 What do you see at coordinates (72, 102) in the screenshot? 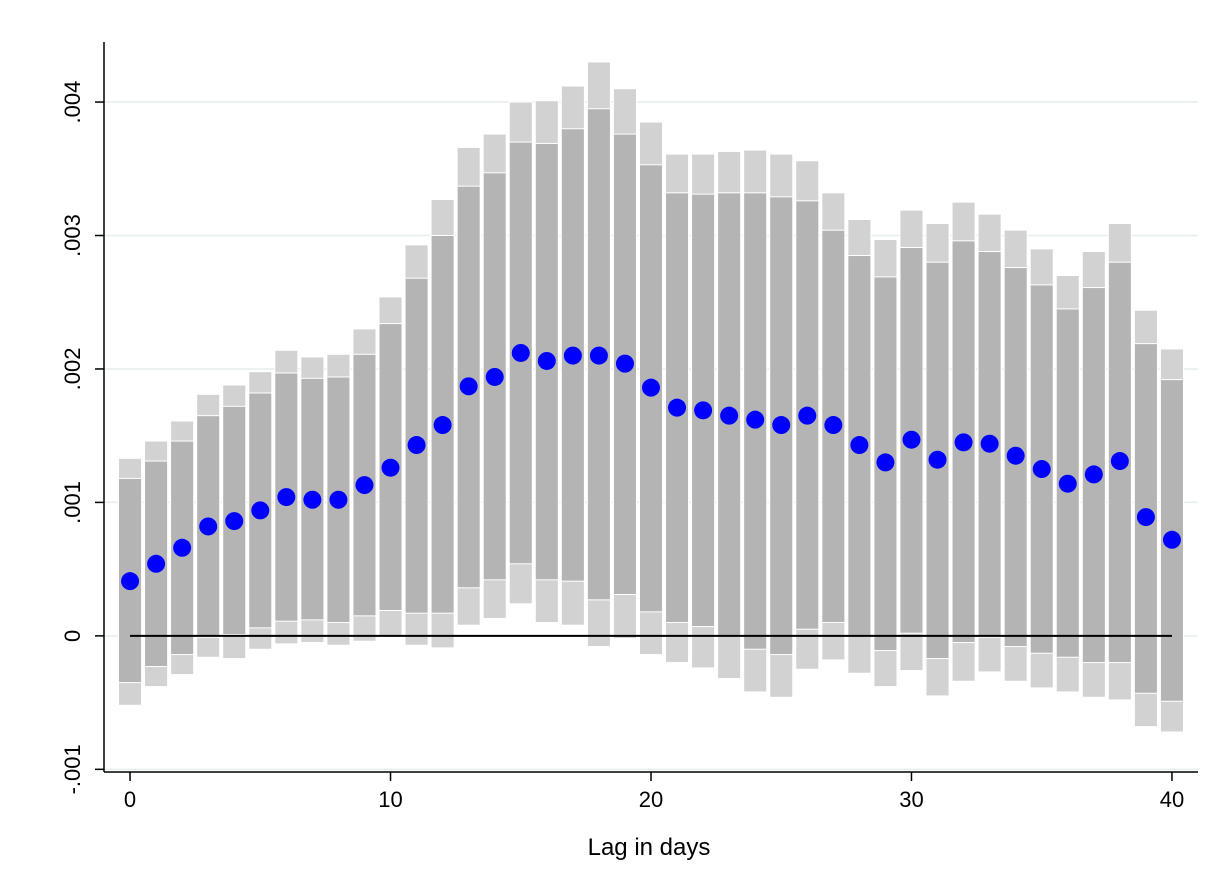
I see `y-tick-label-5: .004` at bounding box center [72, 102].